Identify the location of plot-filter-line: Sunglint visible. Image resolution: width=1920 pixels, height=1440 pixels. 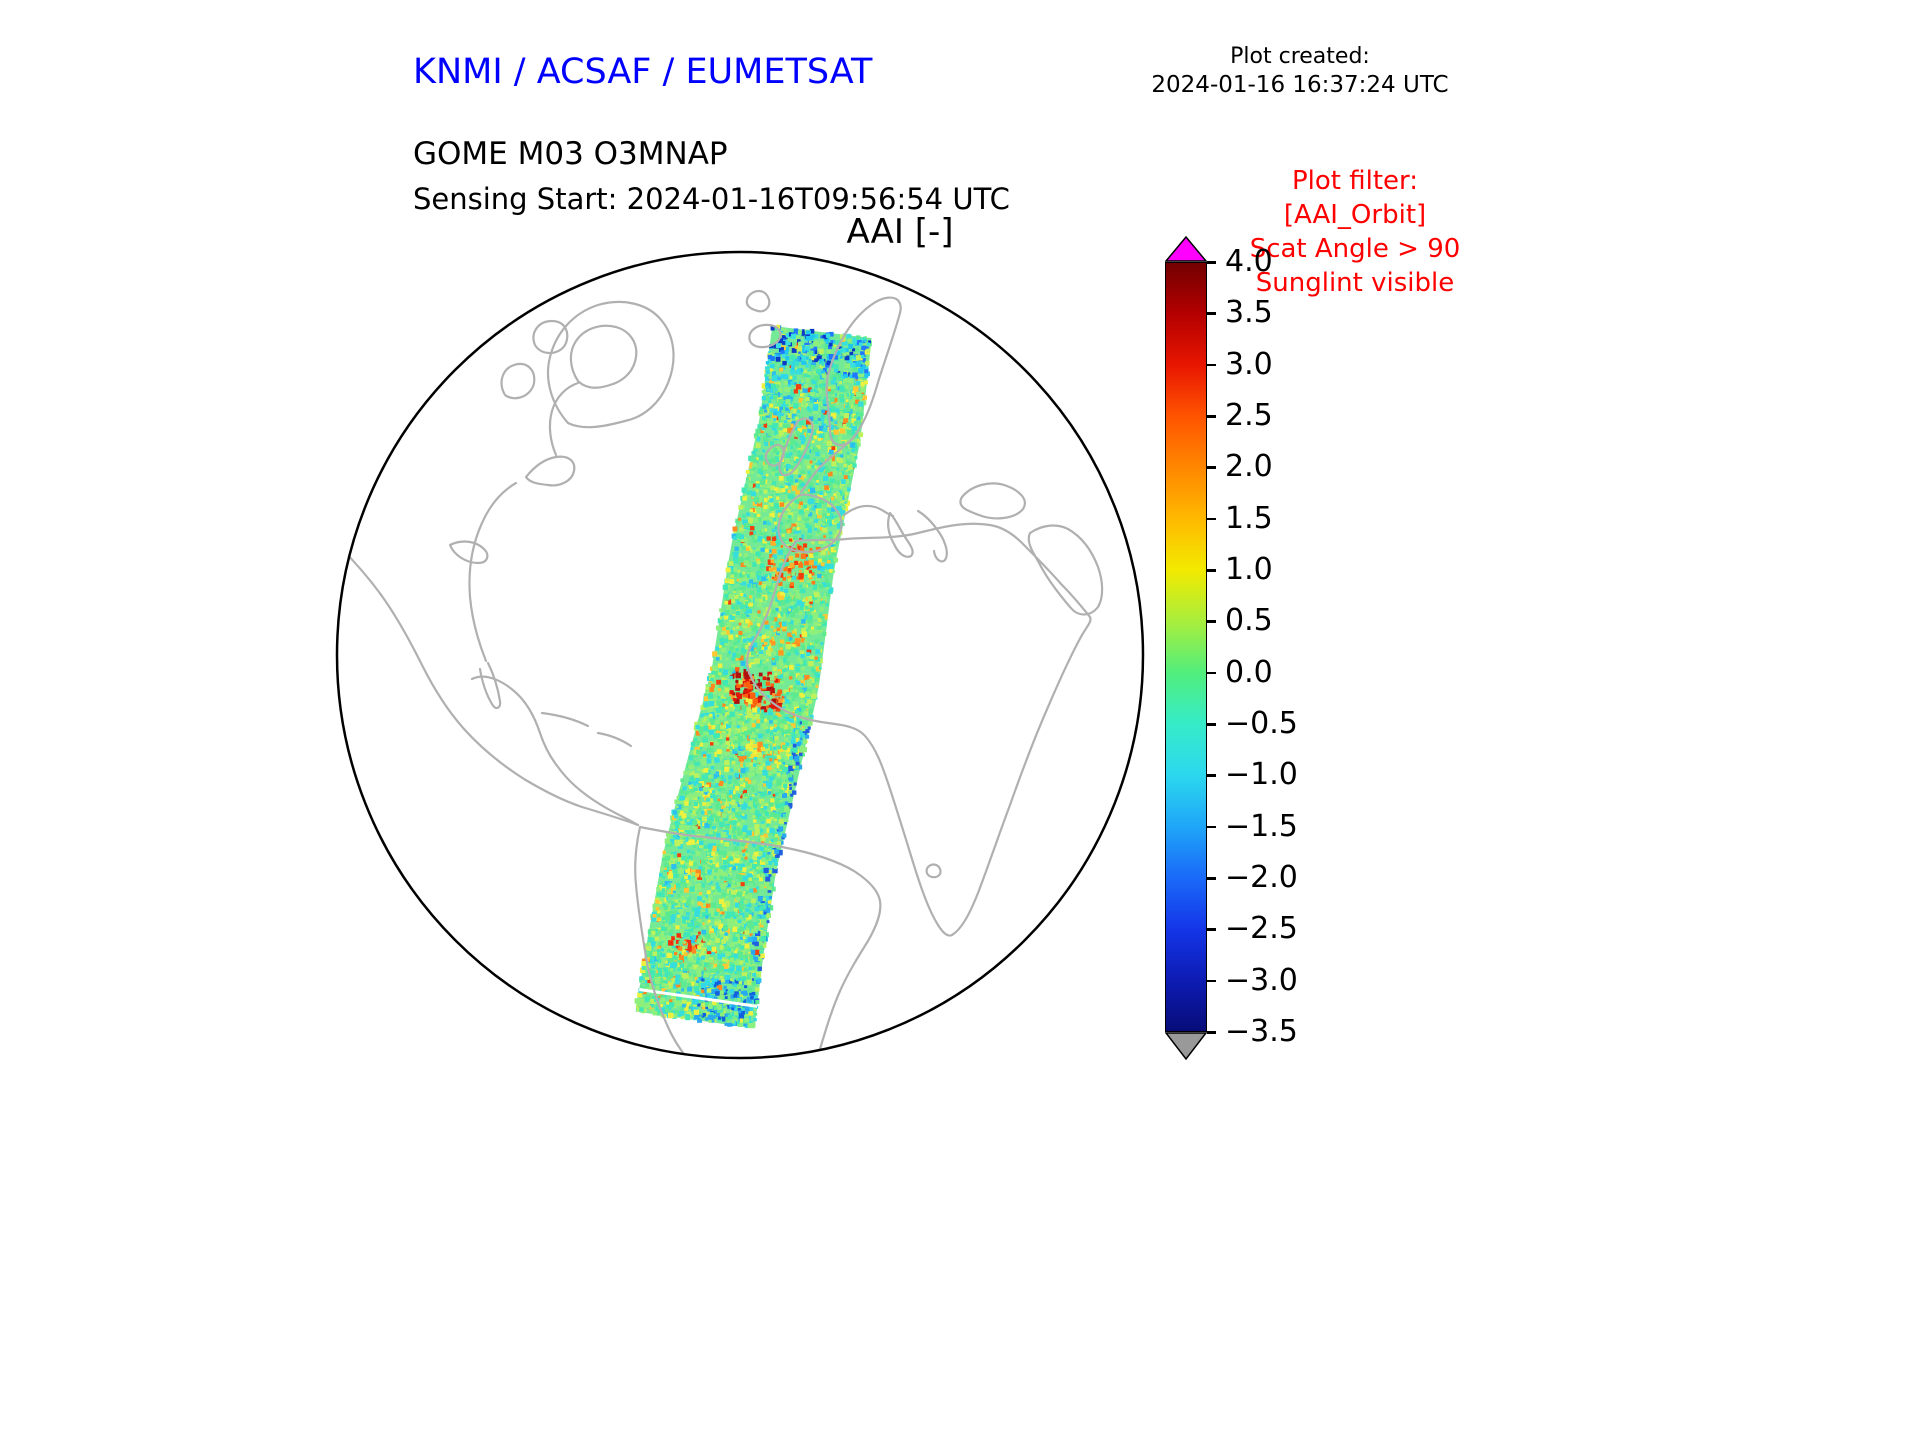
(1355, 283).